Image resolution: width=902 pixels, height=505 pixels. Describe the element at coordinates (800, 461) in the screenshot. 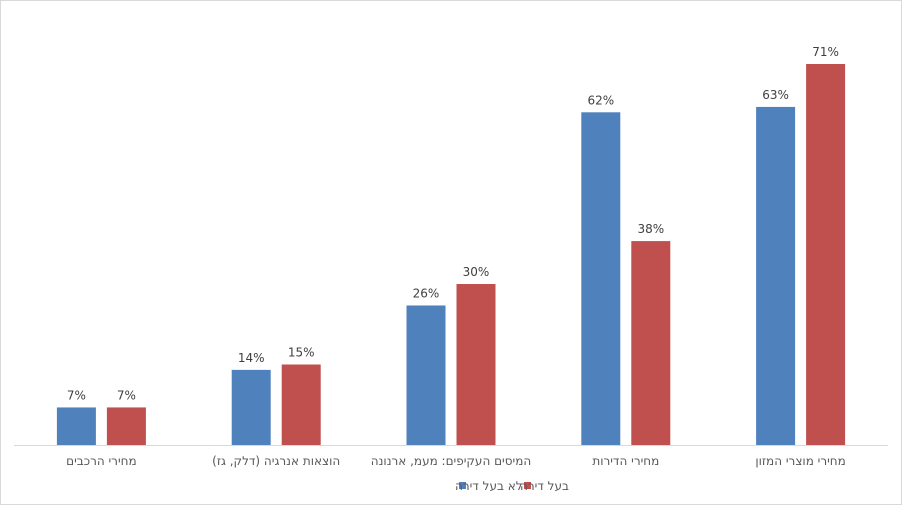

I see `category-label-4: מחירי מוצרי המזון` at that location.